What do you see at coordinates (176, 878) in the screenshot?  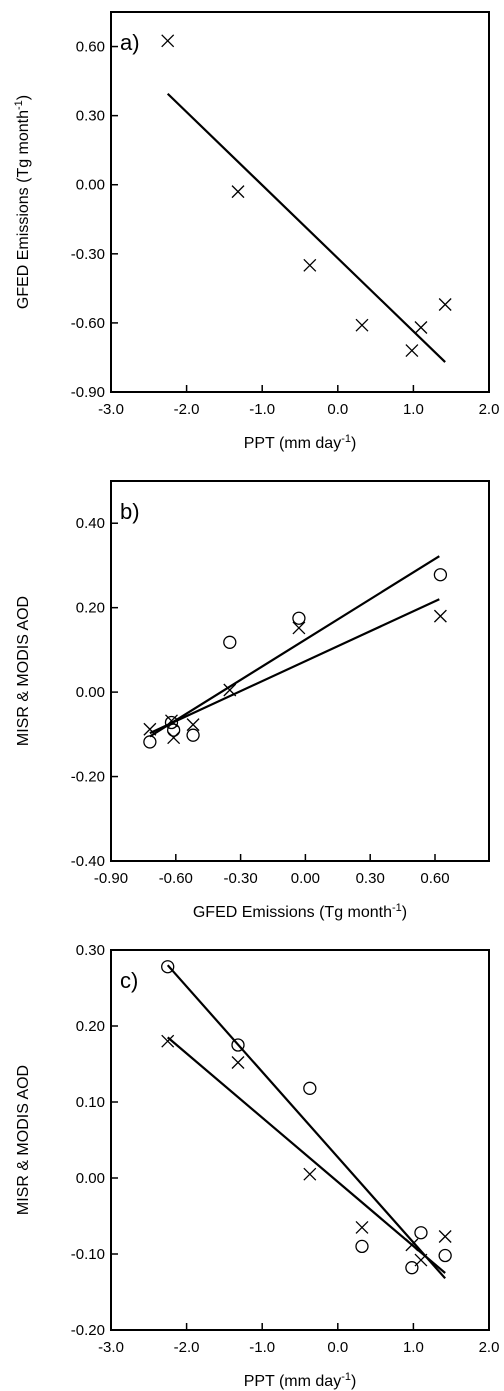 I see `x-tick-label: -0.60` at bounding box center [176, 878].